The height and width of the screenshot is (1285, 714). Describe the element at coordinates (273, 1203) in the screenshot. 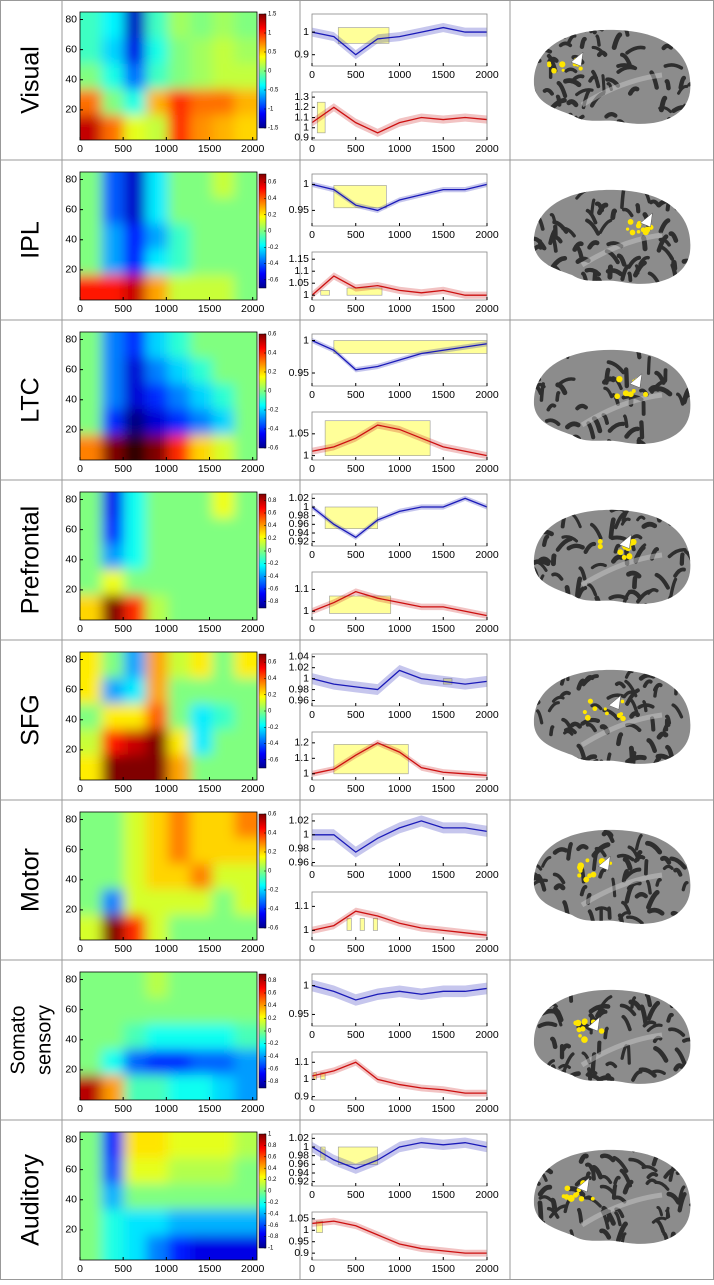

I see `colorbar-tick-label: -0.2` at that location.